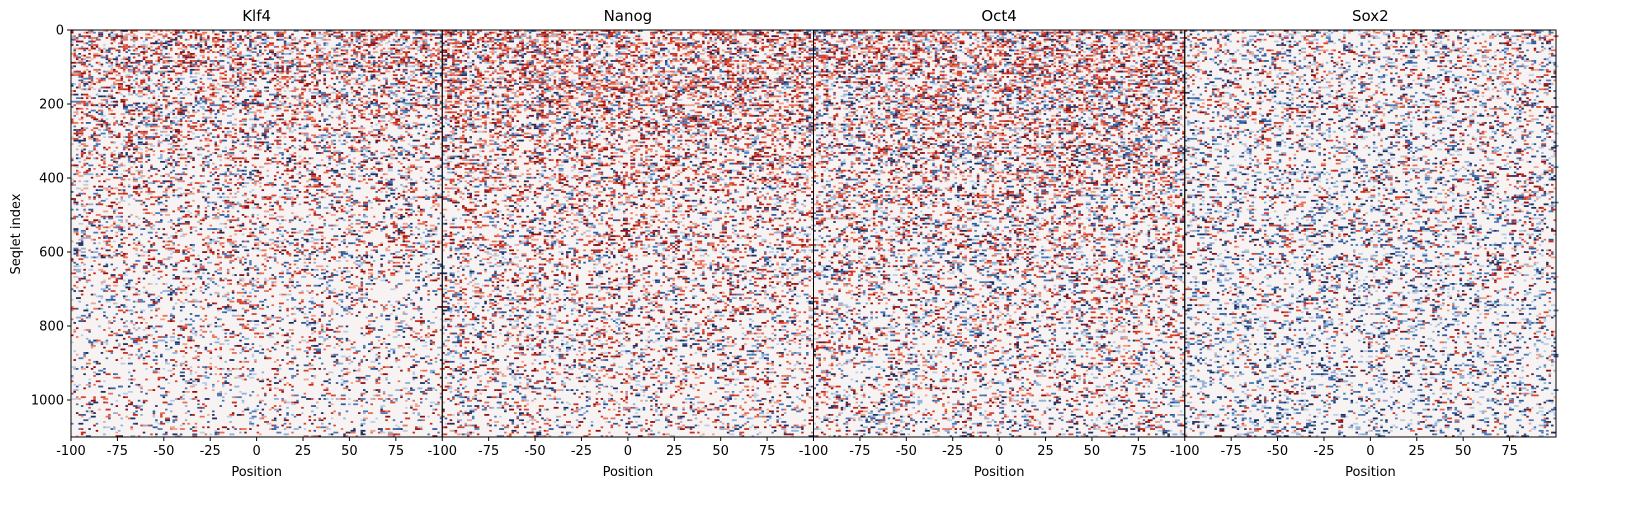  What do you see at coordinates (51, 327) in the screenshot?
I see `y-tick-label: 800` at bounding box center [51, 327].